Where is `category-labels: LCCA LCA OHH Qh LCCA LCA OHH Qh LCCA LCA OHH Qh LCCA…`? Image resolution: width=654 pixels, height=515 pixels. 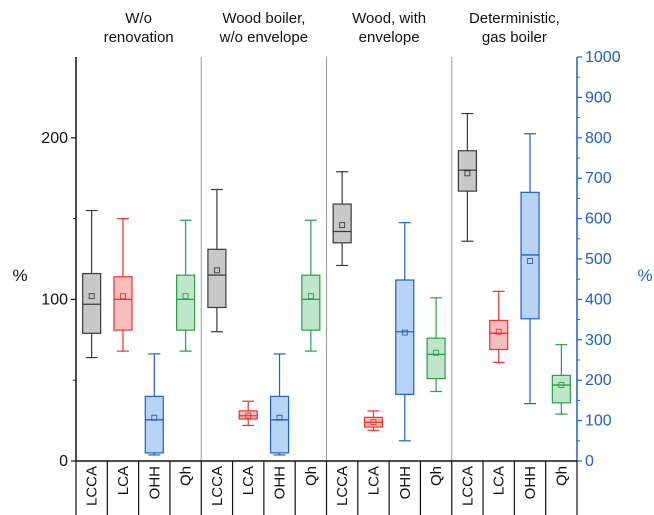 category-labels: LCCA LCA OHH Qh LCCA LCA OHH Qh LCCA LCA OHH Qh LCCA… is located at coordinates (326, 488).